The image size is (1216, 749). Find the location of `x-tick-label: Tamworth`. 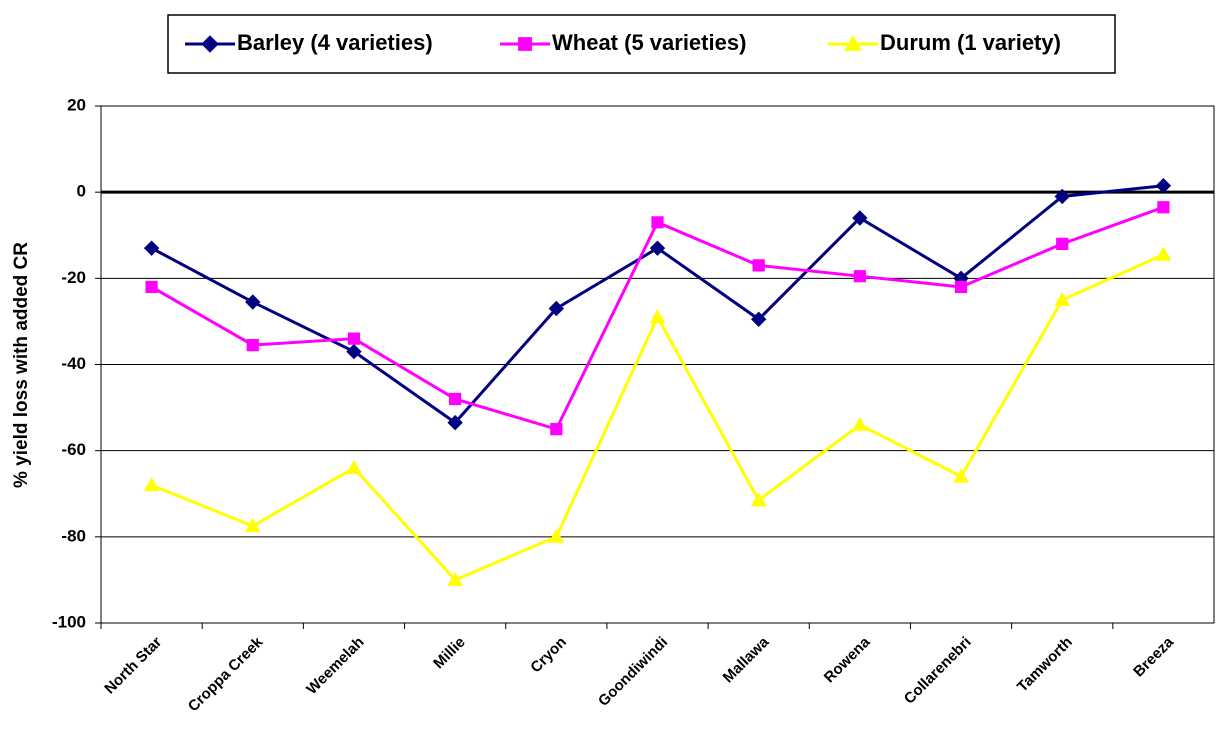

x-tick-label: Tamworth is located at coordinates (1045, 665).